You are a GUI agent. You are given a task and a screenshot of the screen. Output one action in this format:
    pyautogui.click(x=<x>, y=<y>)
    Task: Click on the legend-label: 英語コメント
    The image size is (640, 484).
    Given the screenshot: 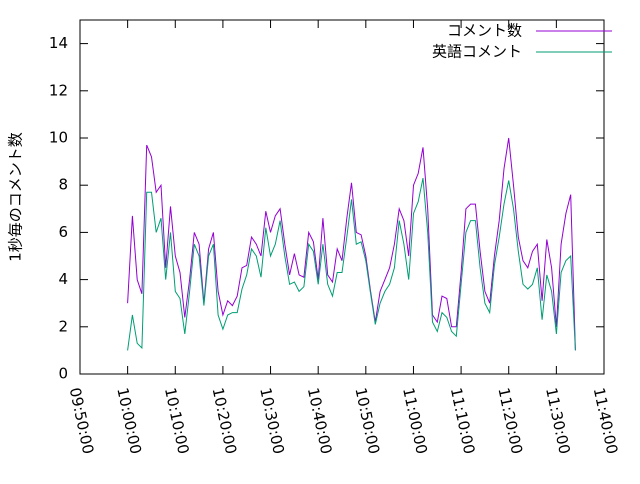 What is the action you would take?
    pyautogui.click(x=477, y=52)
    